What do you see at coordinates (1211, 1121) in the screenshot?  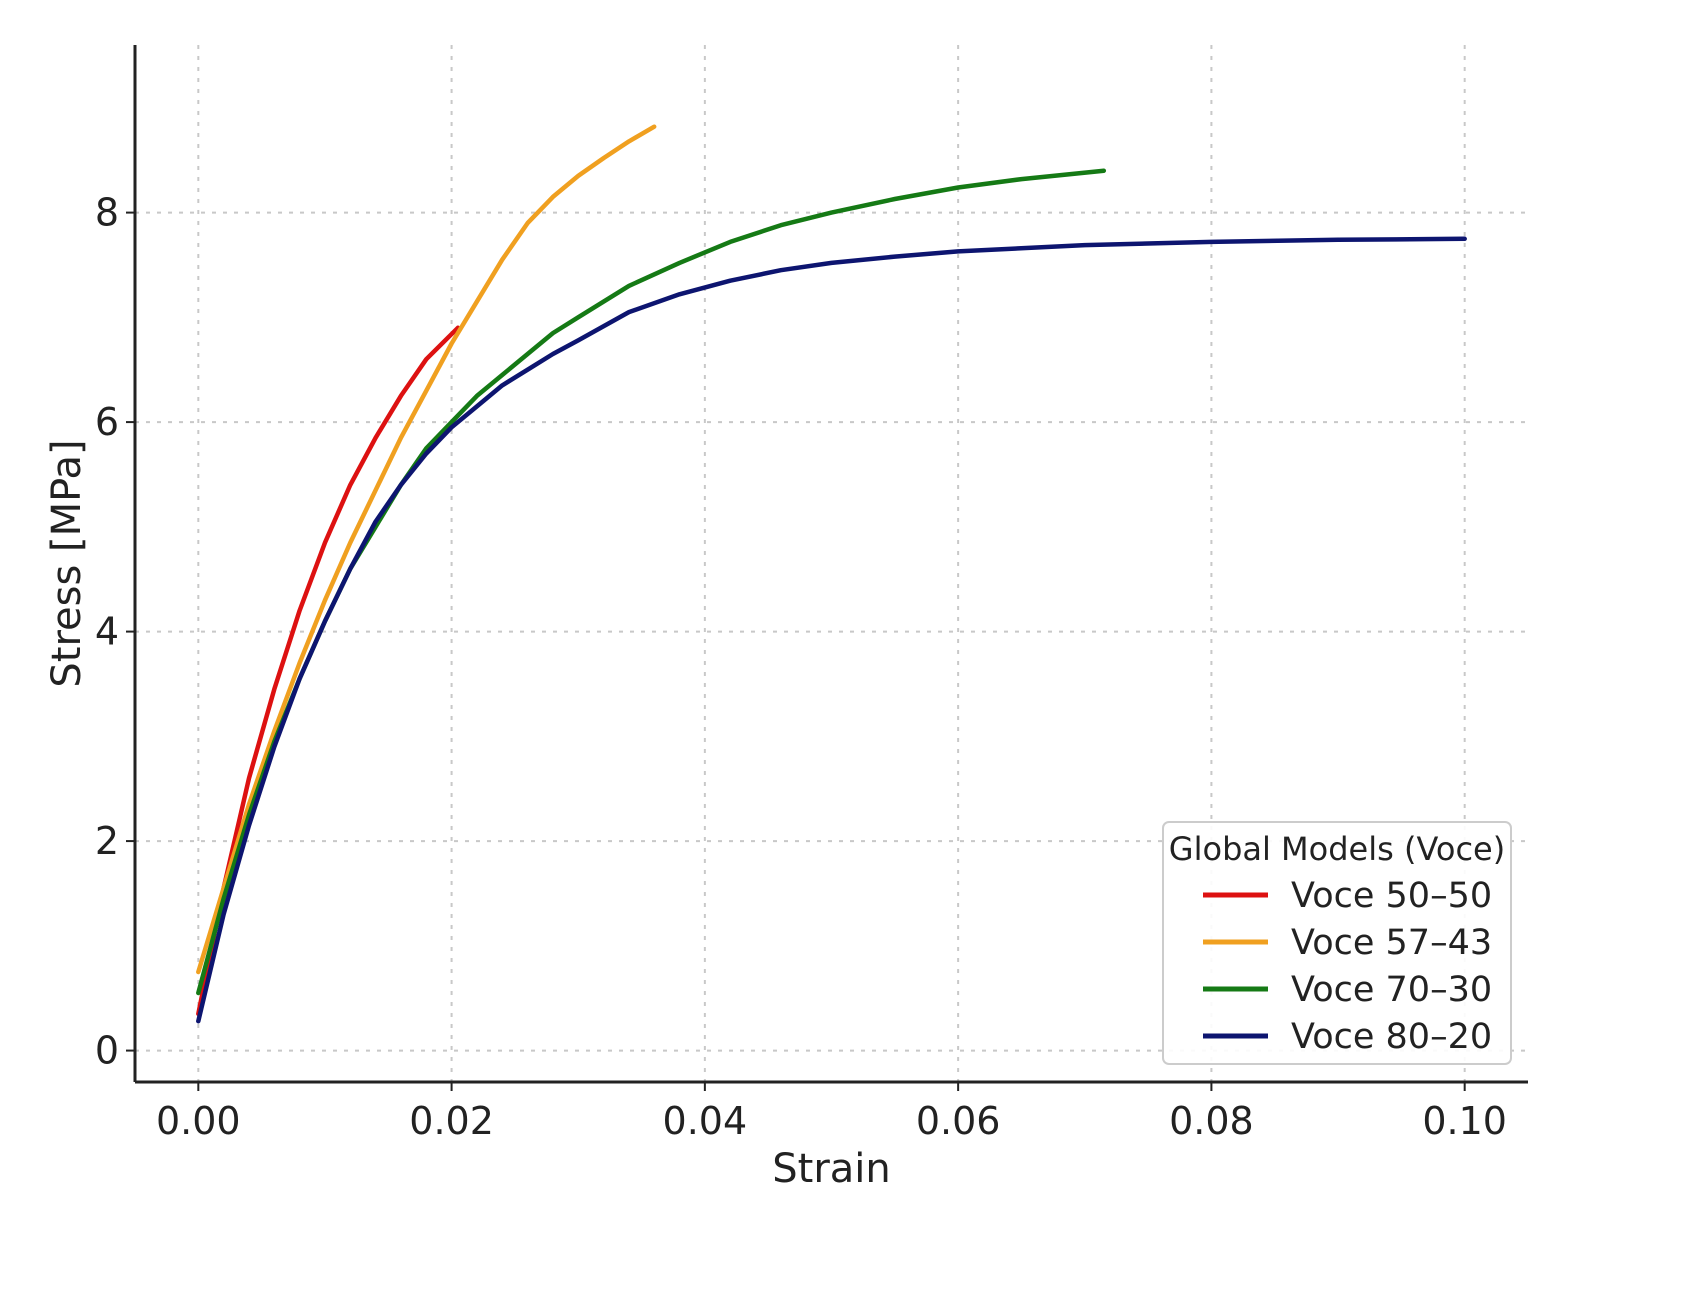 I see `x-tick-label: 0.08` at bounding box center [1211, 1121].